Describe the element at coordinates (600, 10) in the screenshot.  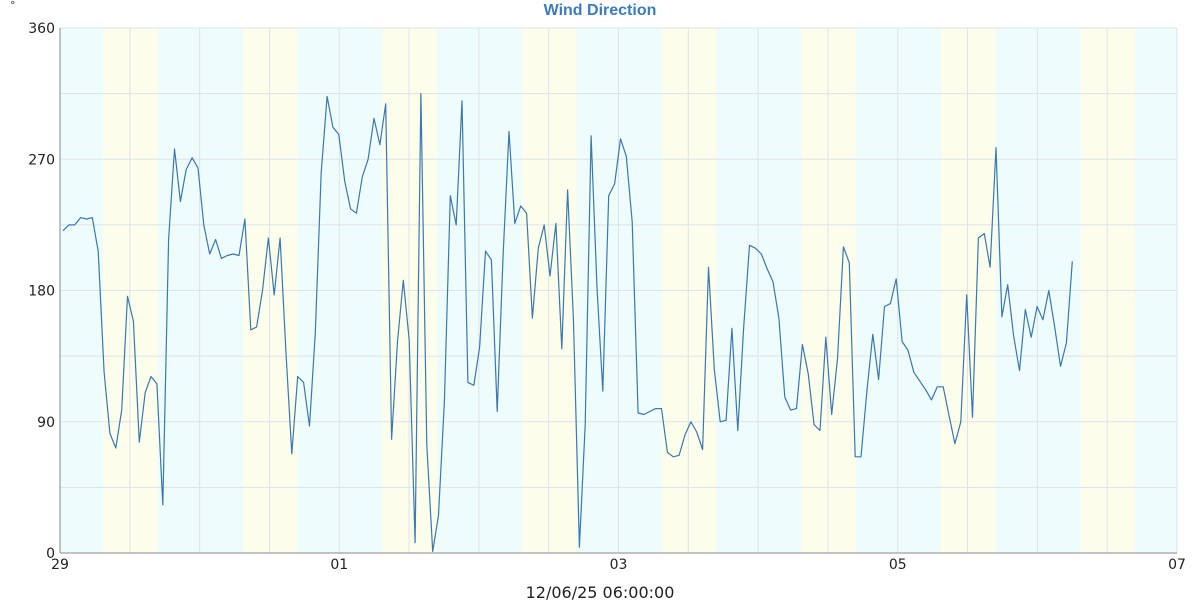
I see `chart-title: Wind Direction` at that location.